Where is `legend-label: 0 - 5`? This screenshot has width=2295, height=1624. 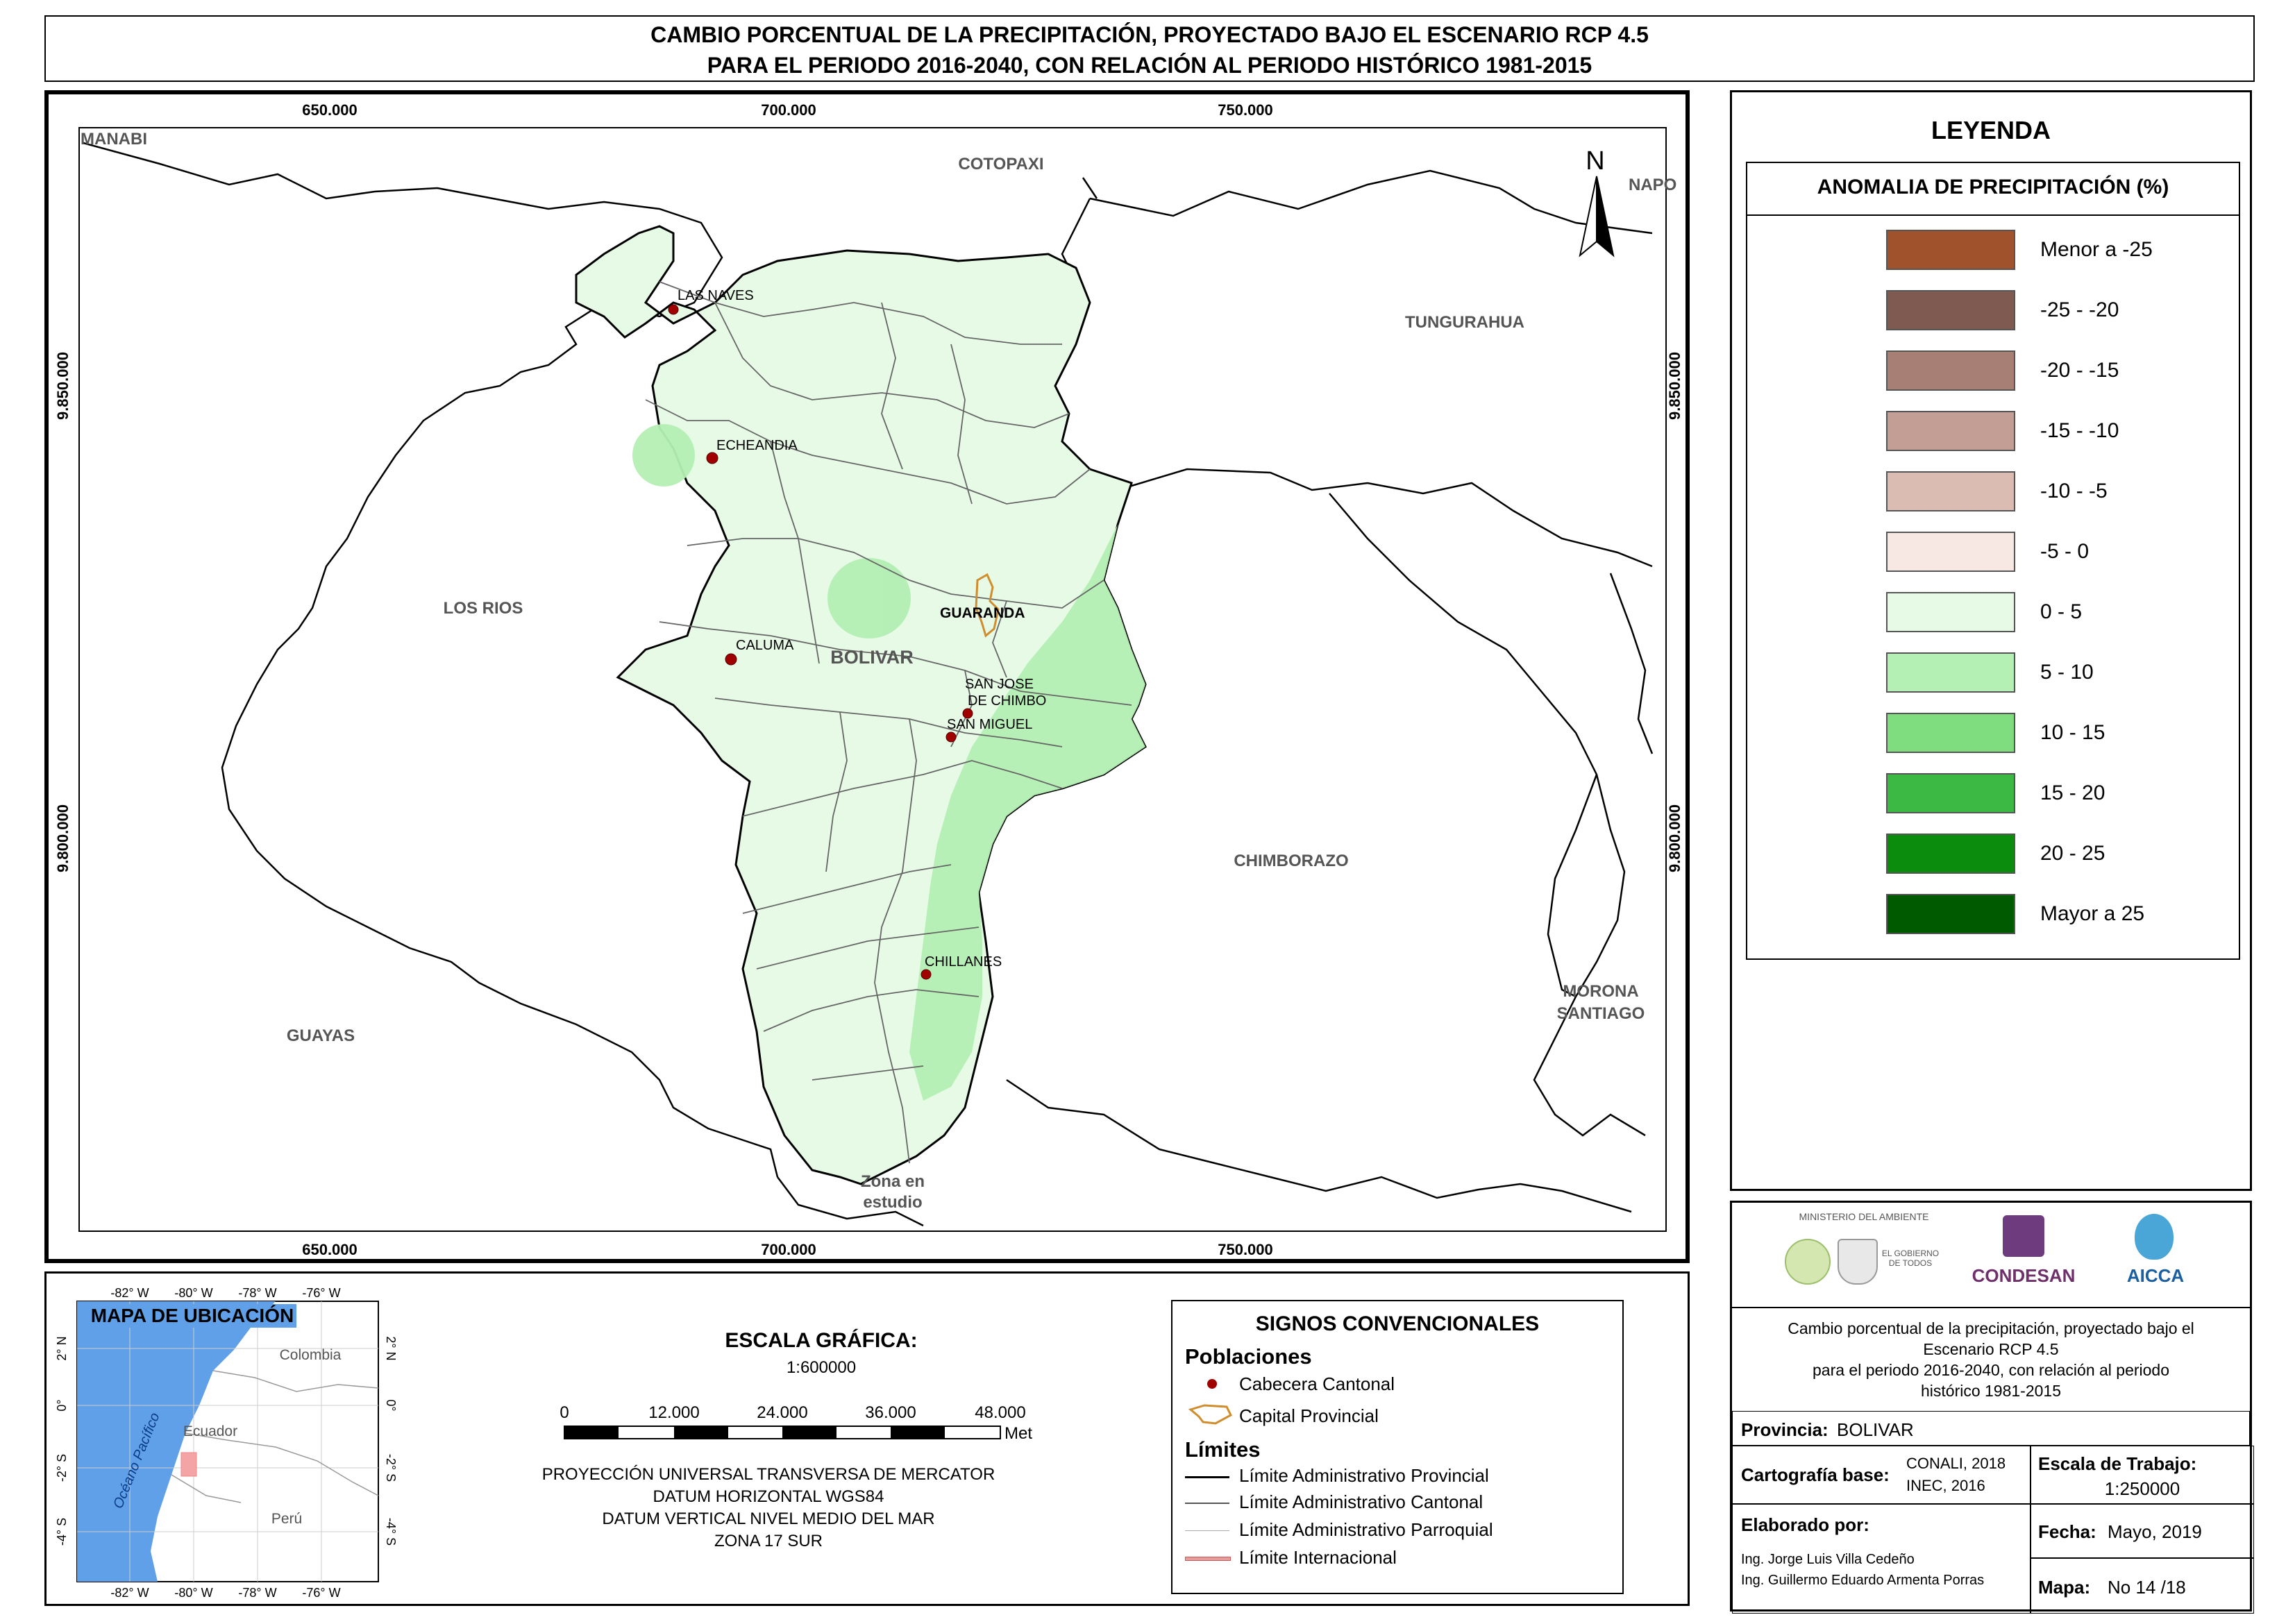
legend-label: 0 - 5 is located at coordinates (2061, 611).